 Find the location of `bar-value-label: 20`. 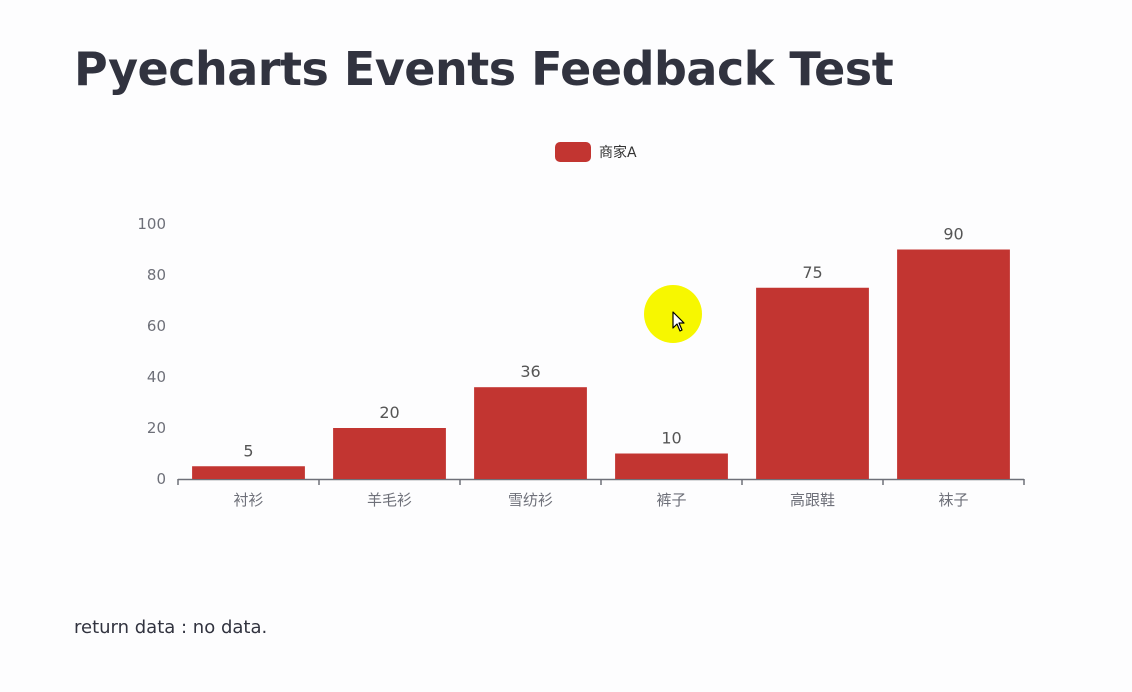

bar-value-label: 20 is located at coordinates (389, 412).